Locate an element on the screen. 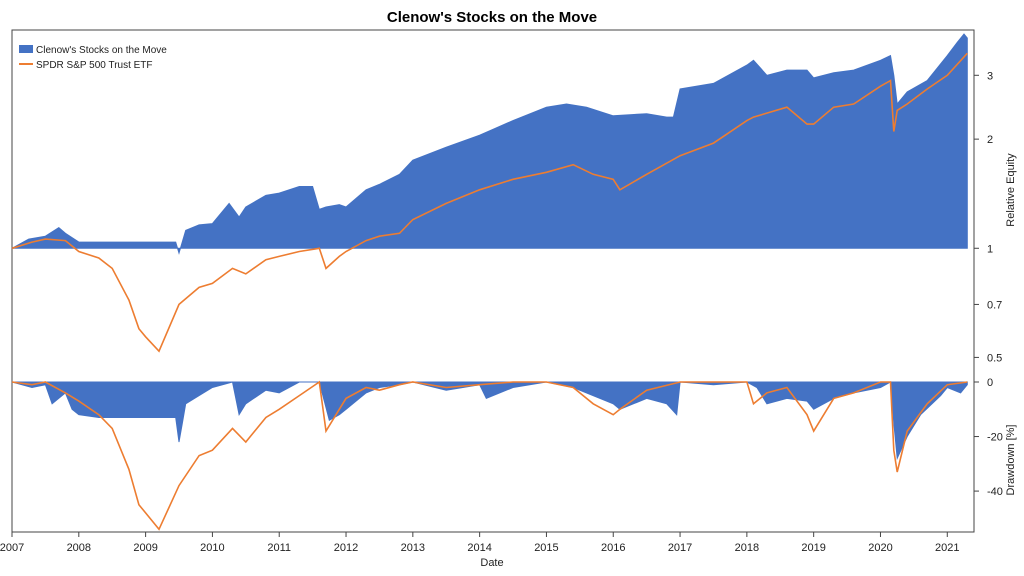 This screenshot has width=1024, height=576. y-tick-label-equity: 3 is located at coordinates (990, 76).